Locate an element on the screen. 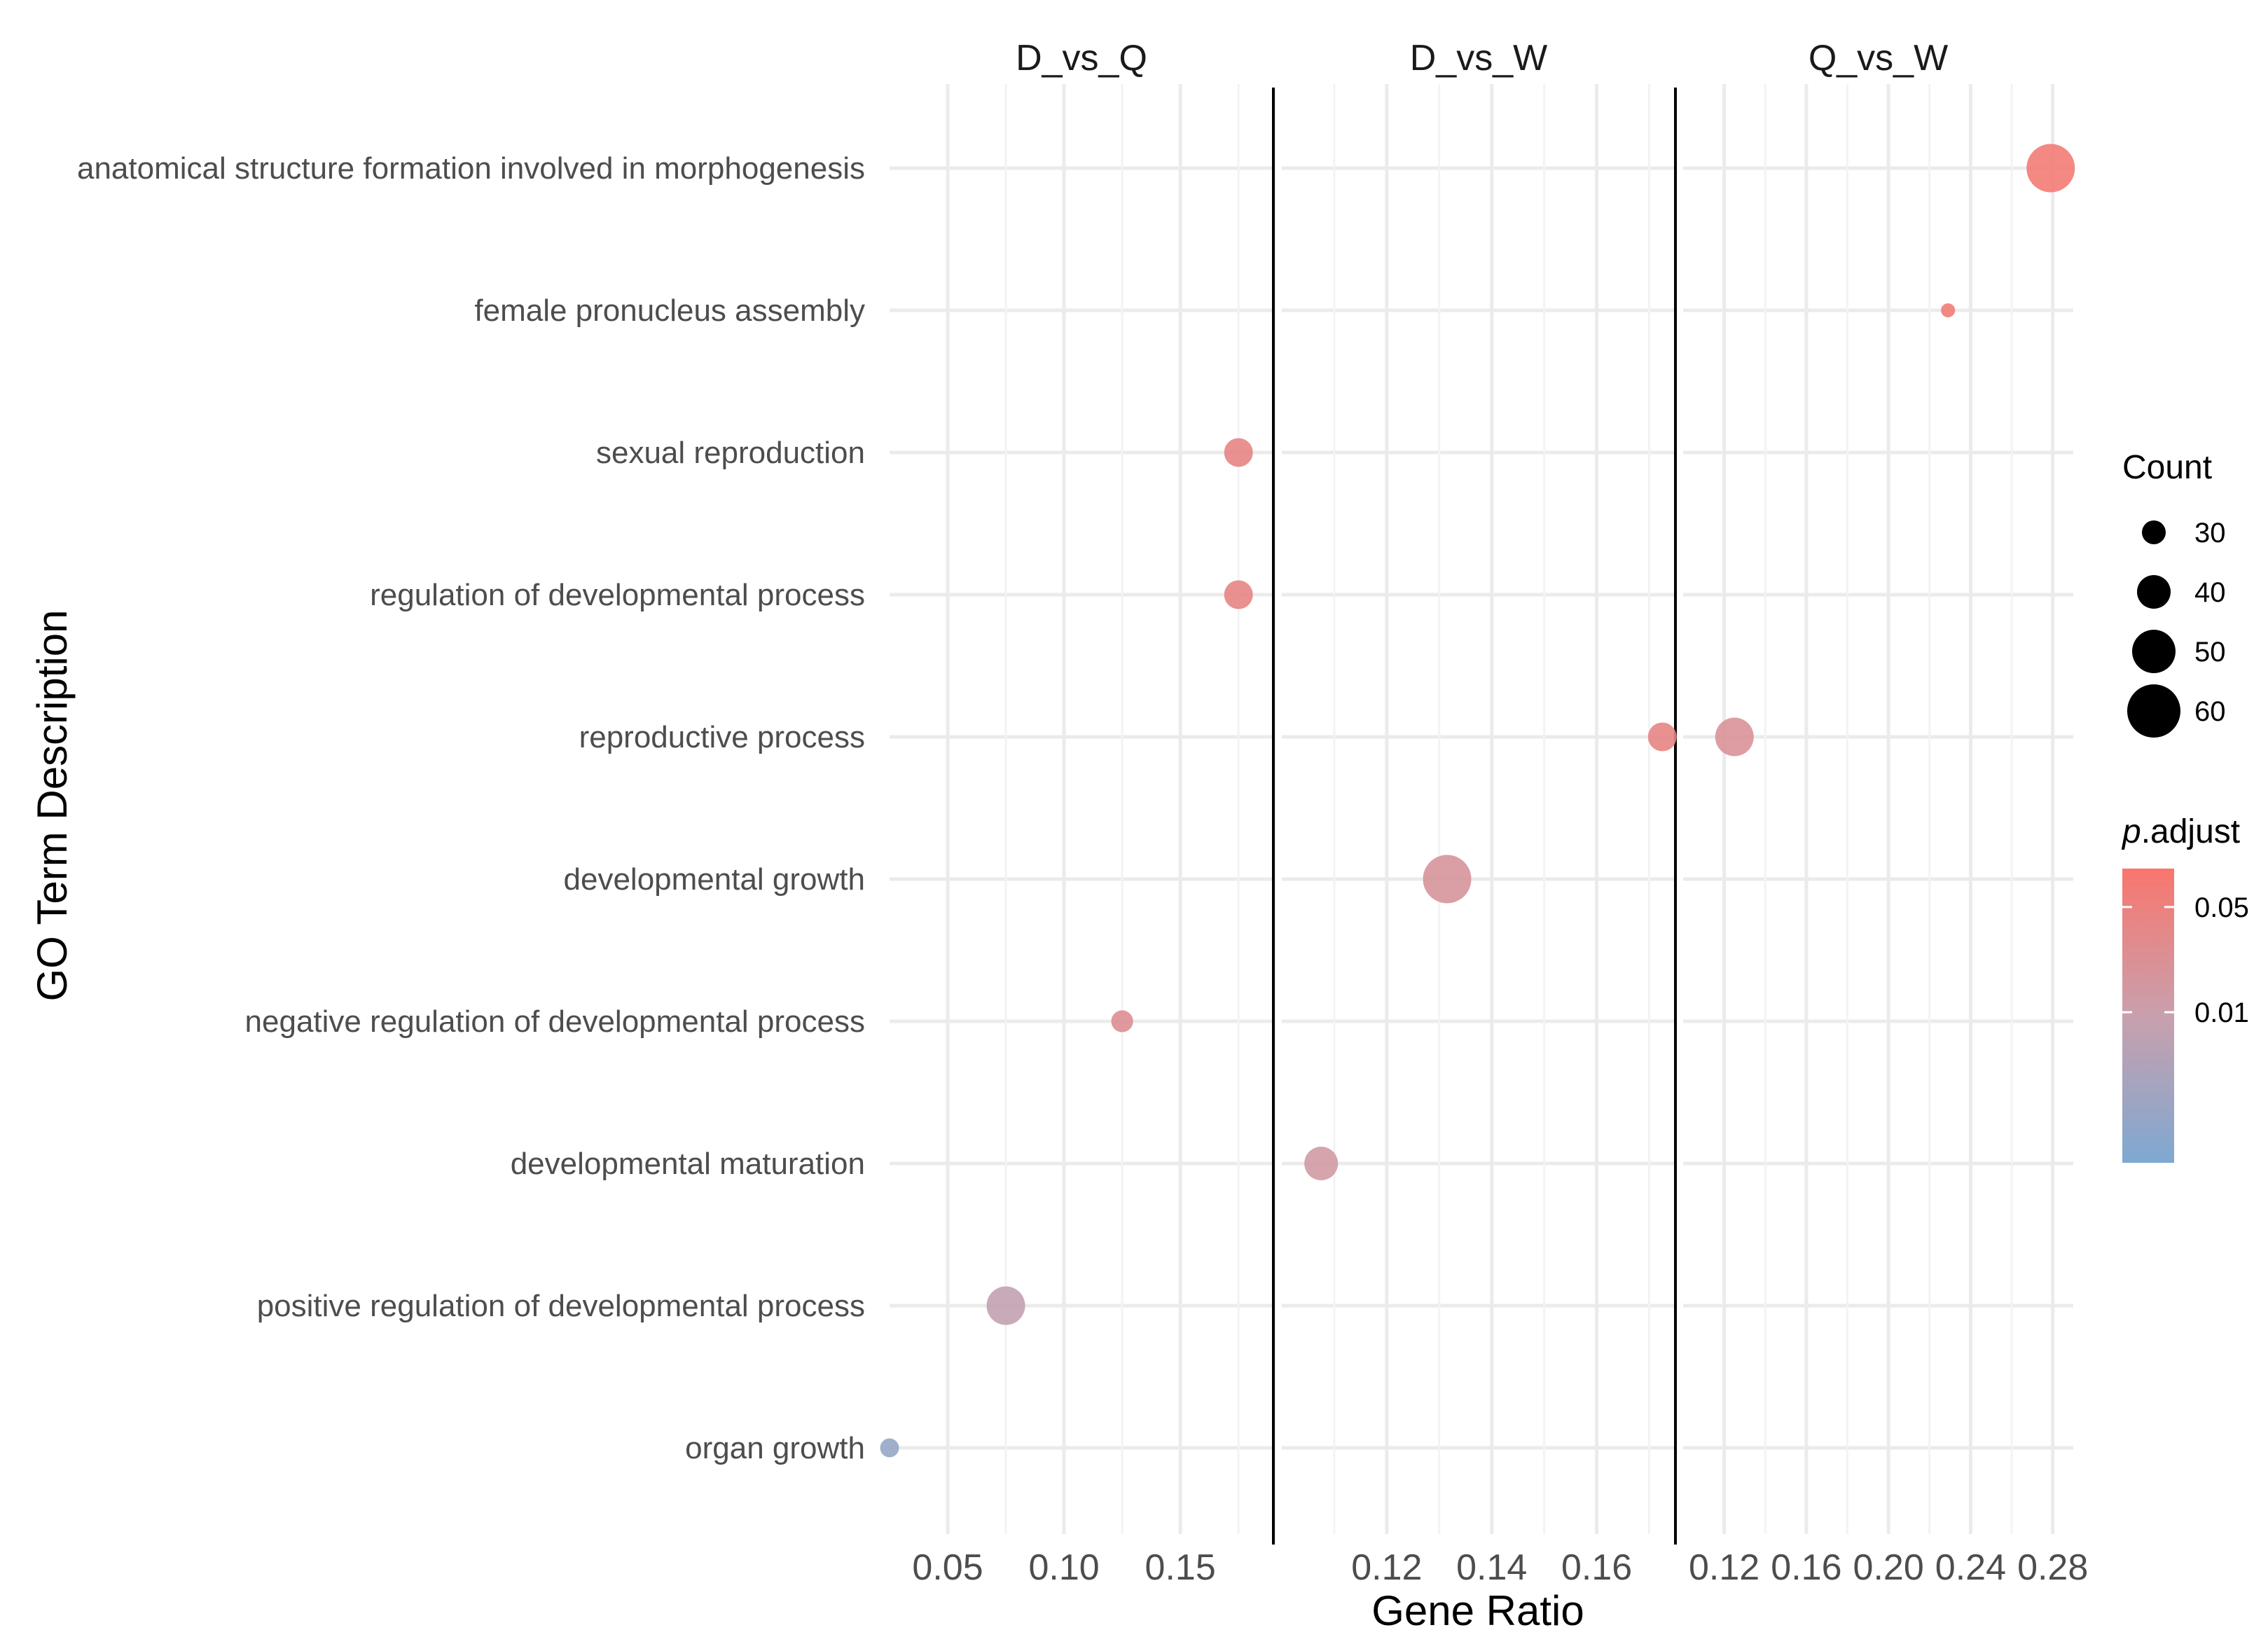  facet-titles: D_vs_Q D_vs_W Q_vs_W is located at coordinates (1482, 58).